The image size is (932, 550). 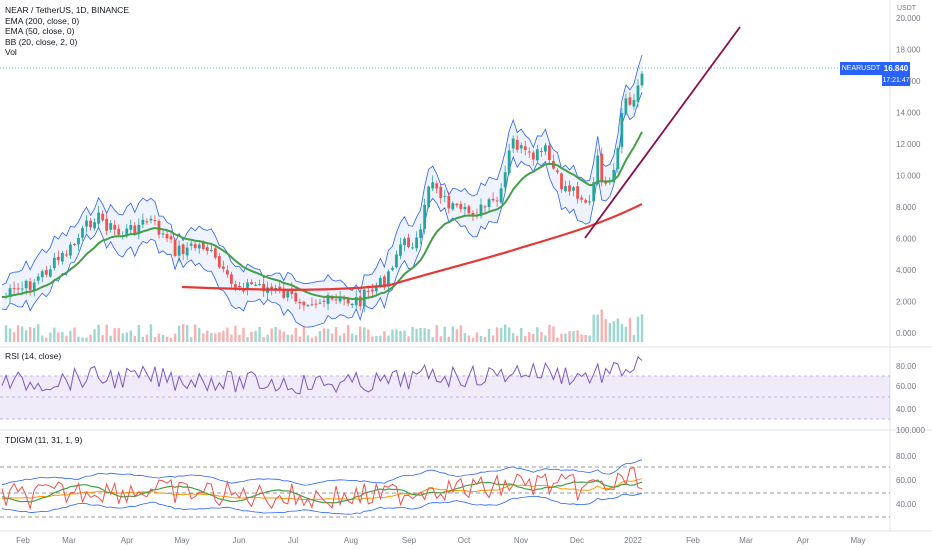 I want to click on tdigm-legend: TDIGM (11, 31, 1, 9), so click(x=44, y=440).